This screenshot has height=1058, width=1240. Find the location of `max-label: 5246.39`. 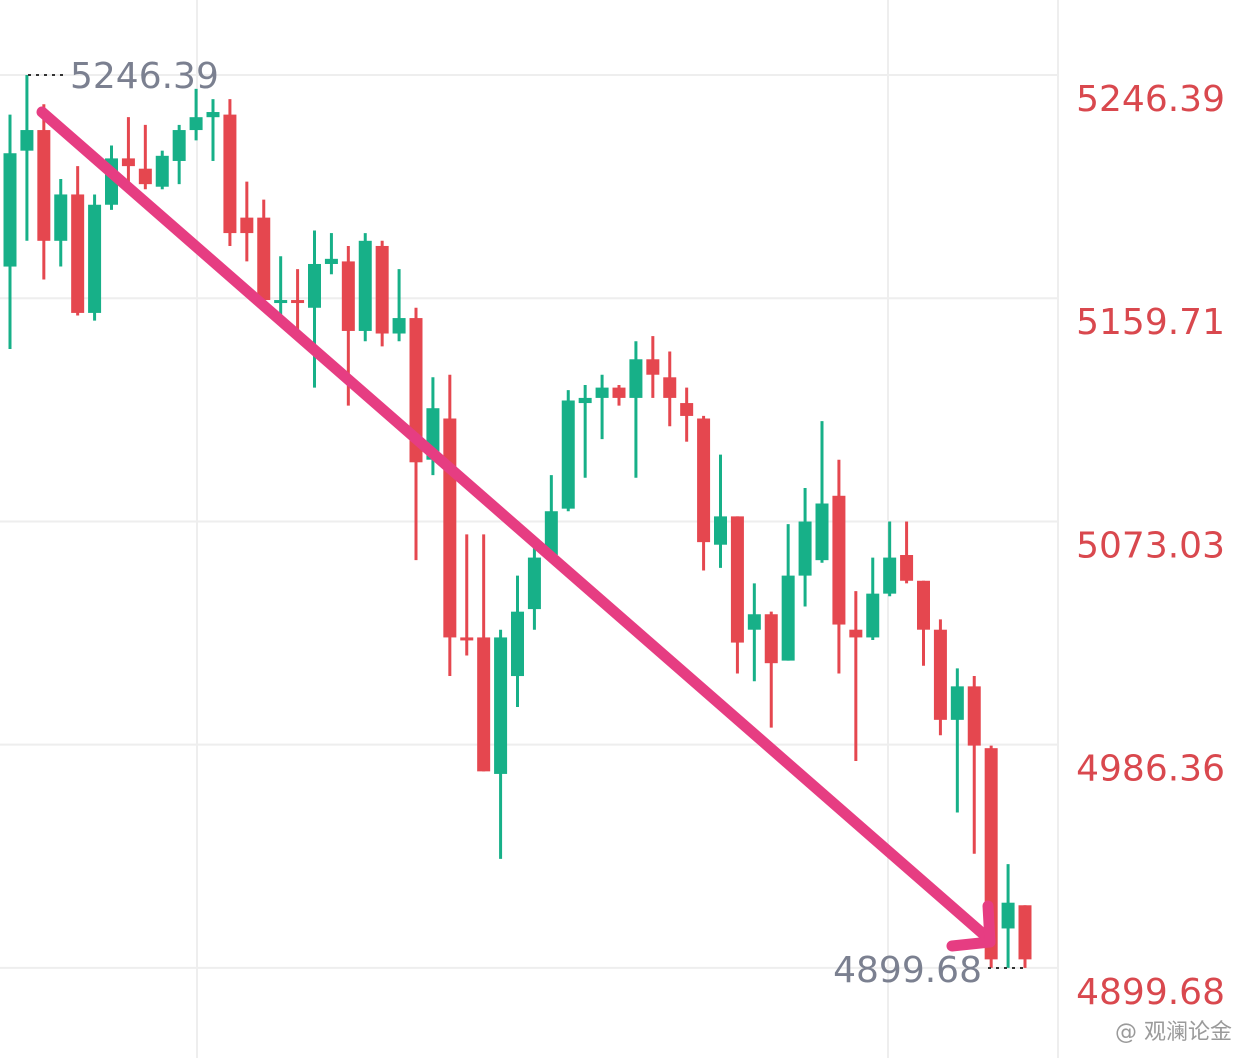

max-label: 5246.39 is located at coordinates (144, 76).